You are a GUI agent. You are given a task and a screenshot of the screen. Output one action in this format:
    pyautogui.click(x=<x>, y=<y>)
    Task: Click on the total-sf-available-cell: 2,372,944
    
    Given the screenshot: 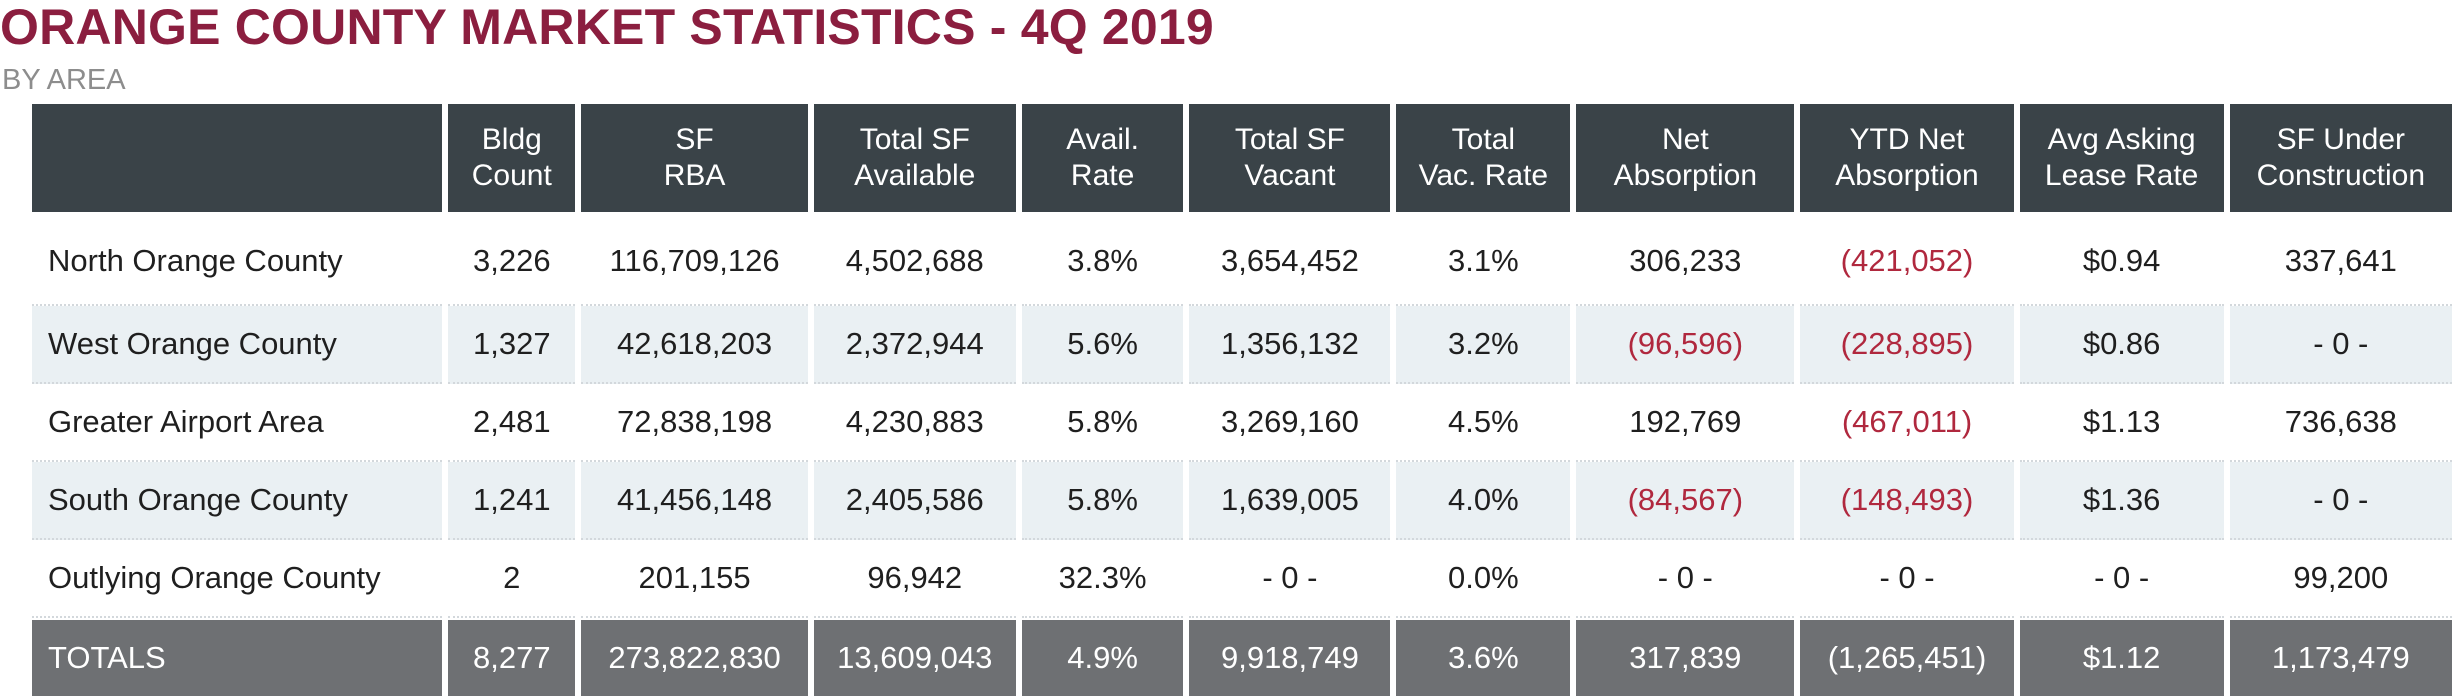 What is the action you would take?
    pyautogui.click(x=914, y=345)
    